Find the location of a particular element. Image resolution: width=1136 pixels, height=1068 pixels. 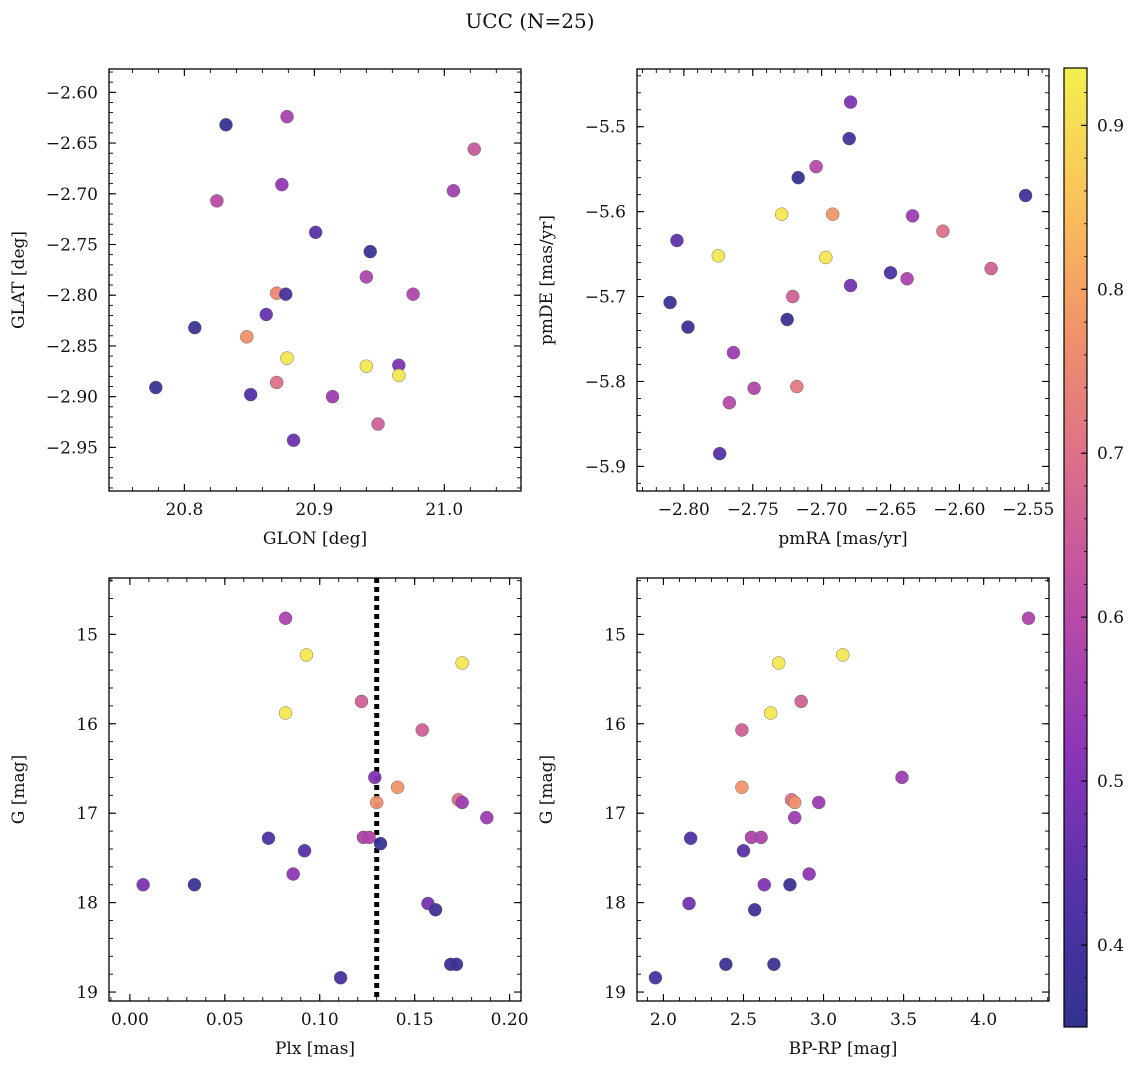

panel-2-ytick-label: −5.8 is located at coordinates (605, 382).